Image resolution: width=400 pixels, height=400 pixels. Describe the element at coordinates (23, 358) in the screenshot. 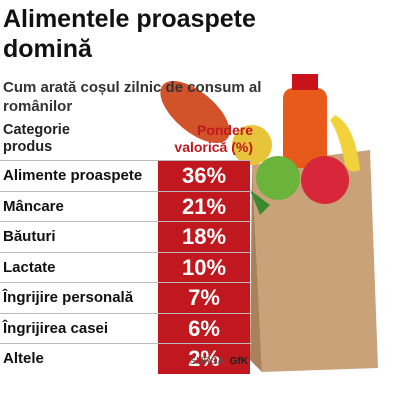

I see `category: Altele` at that location.